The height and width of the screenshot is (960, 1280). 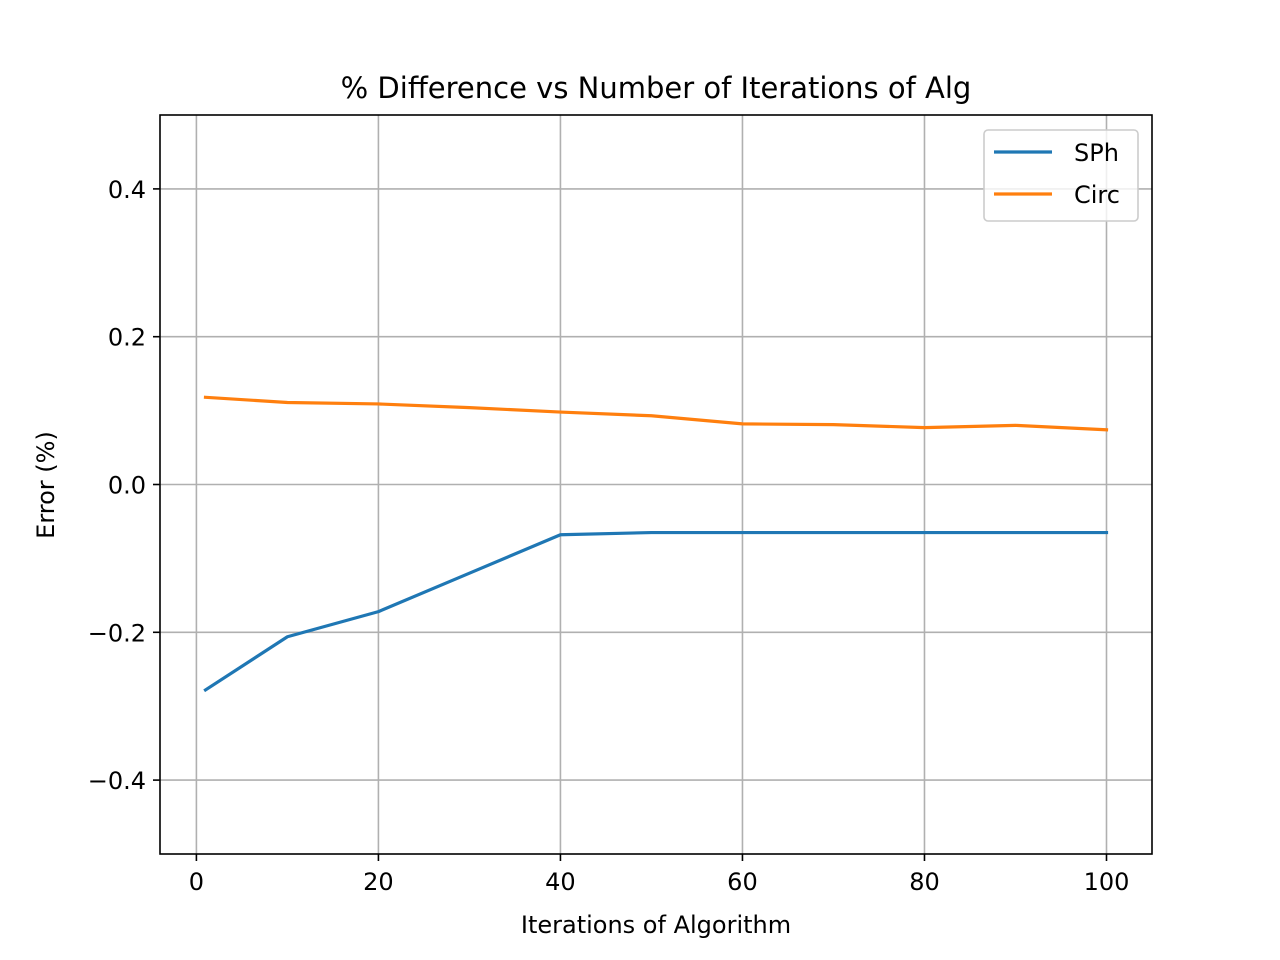 What do you see at coordinates (742, 882) in the screenshot?
I see `x-tick-label: 60` at bounding box center [742, 882].